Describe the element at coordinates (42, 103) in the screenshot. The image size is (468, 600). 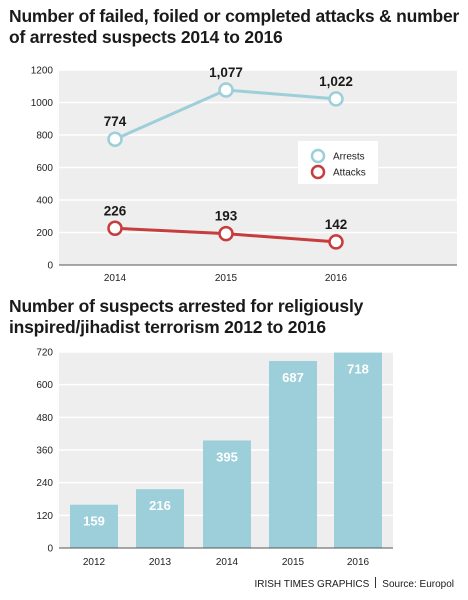
I see `y-tick-label: 1000` at that location.